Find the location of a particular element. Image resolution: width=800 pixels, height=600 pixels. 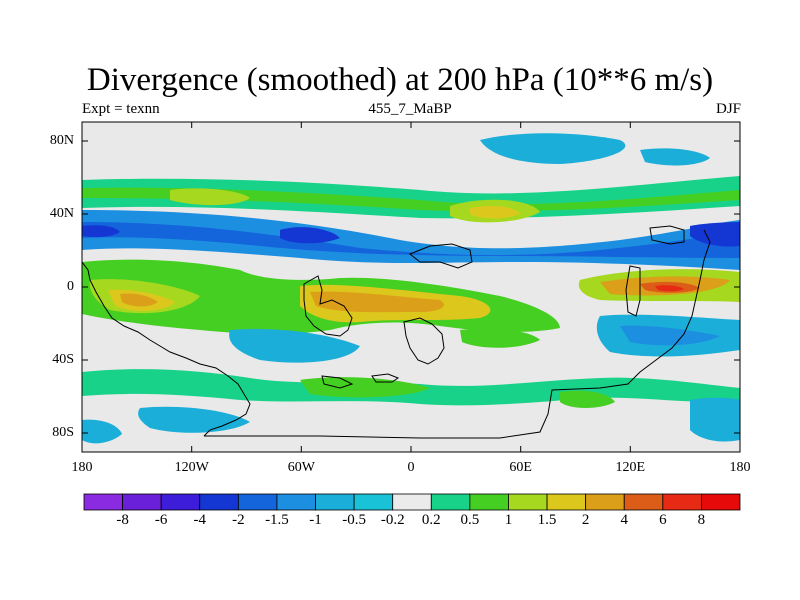

lat-tick-label: 80S is located at coordinates (63, 432).